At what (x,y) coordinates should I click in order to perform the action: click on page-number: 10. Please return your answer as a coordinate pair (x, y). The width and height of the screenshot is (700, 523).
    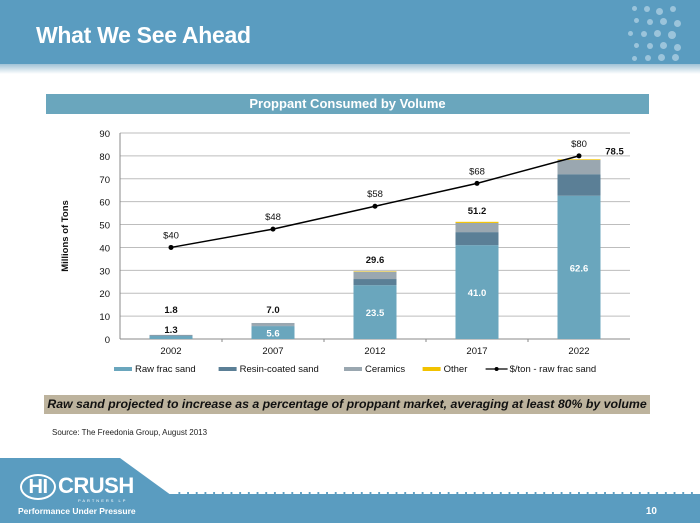
    Looking at the image, I should click on (651, 511).